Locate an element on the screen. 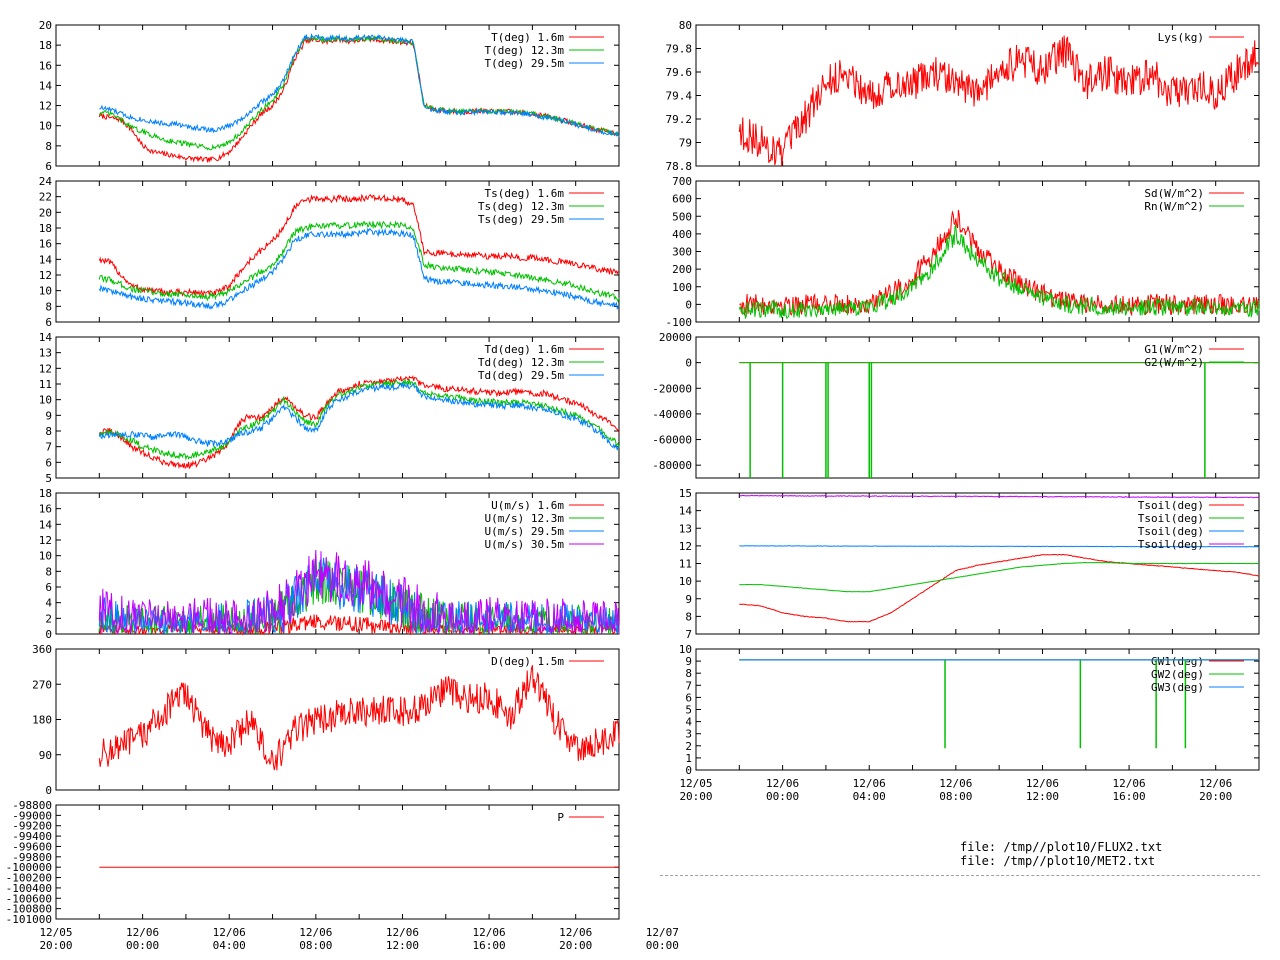  y-tick-label: -99800 is located at coordinates (32, 857).